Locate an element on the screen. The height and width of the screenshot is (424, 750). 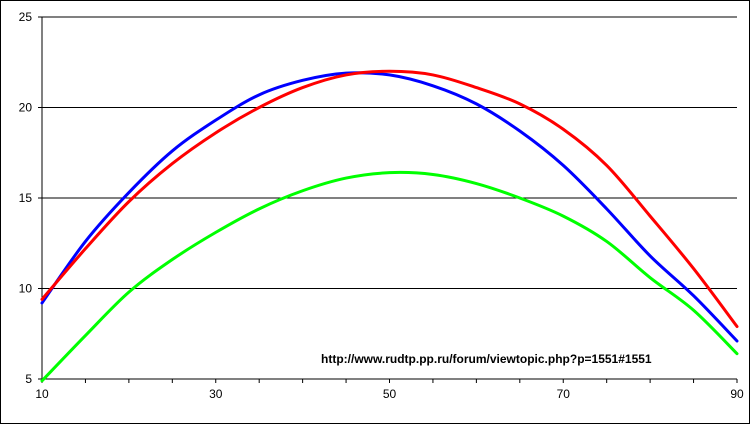
y-tick-label: 20 is located at coordinates (26, 108).